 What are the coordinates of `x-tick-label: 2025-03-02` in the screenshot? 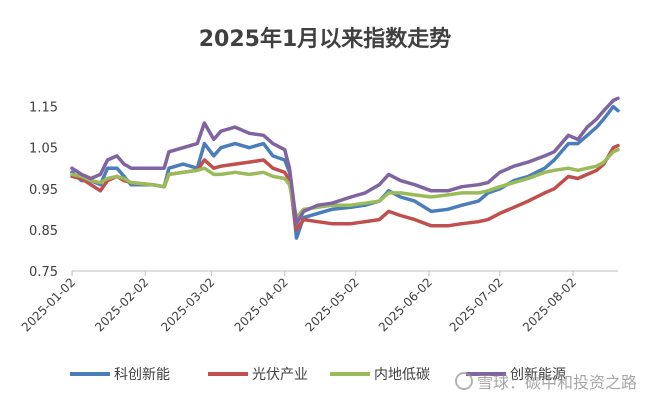 It's located at (187, 304).